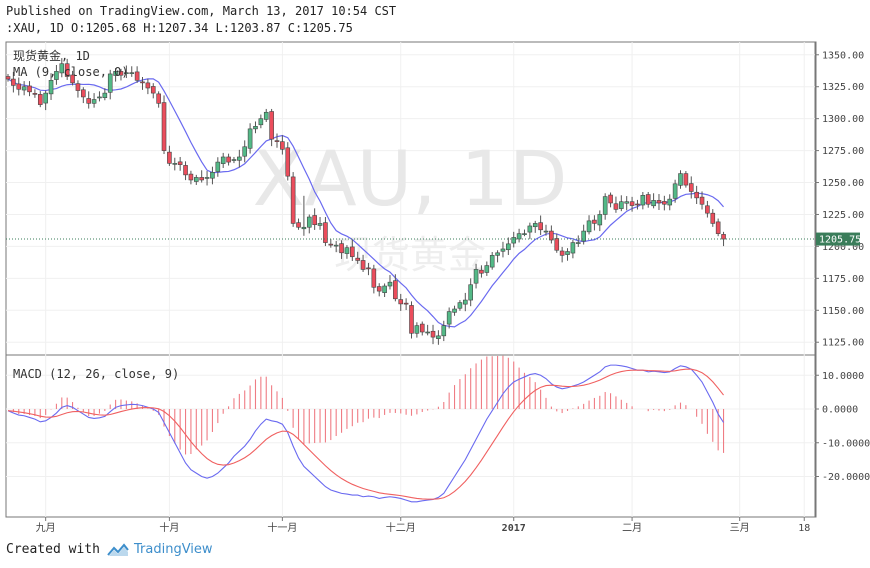  Describe the element at coordinates (410, 178) in the screenshot. I see `watermark-symbol: XAU, 1D` at that location.